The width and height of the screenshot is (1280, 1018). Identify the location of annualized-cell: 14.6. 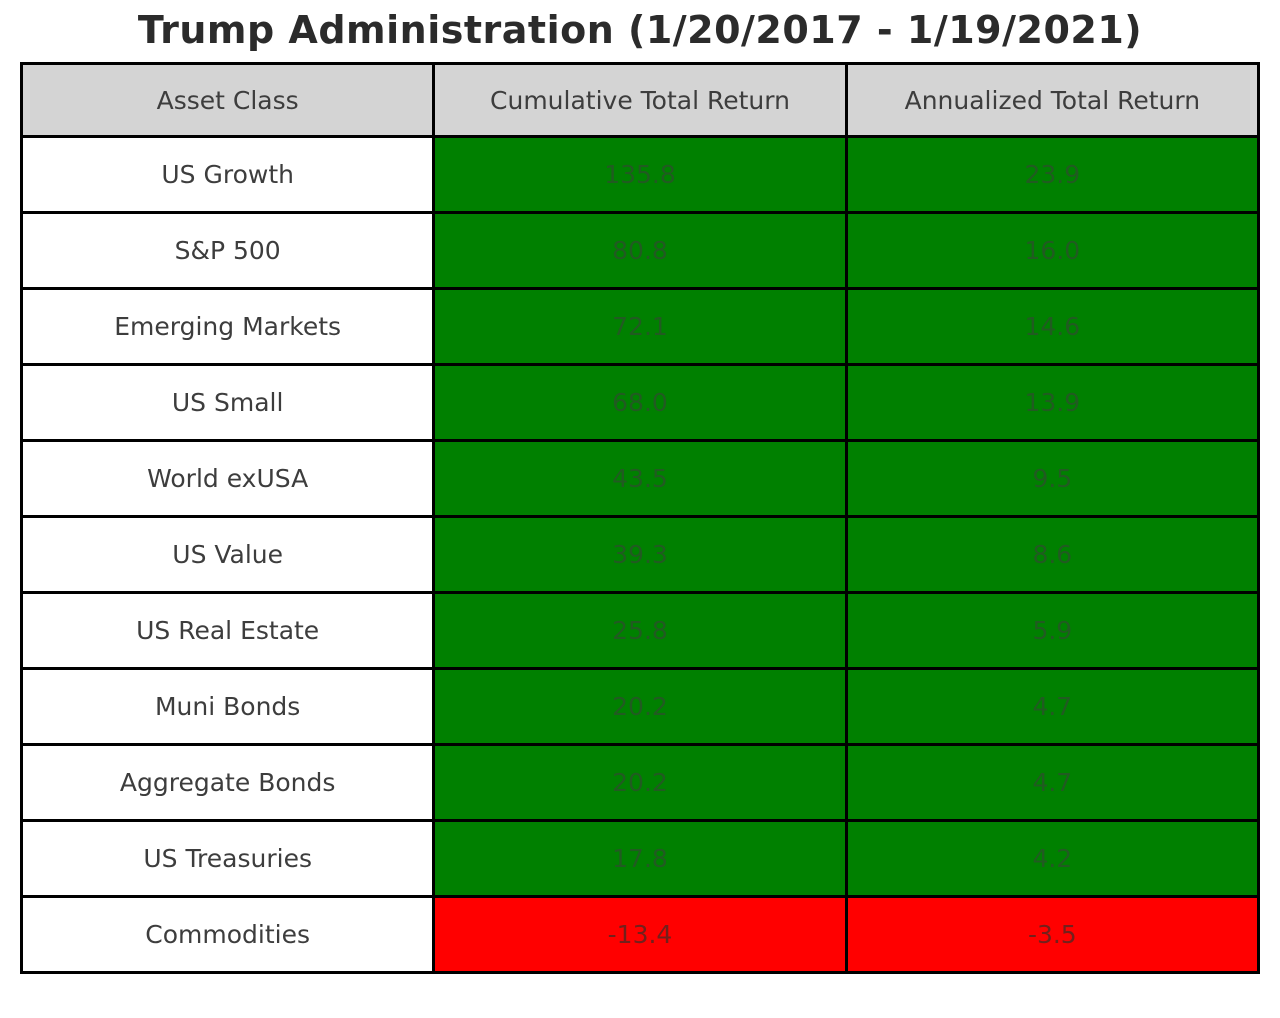
(1052, 326).